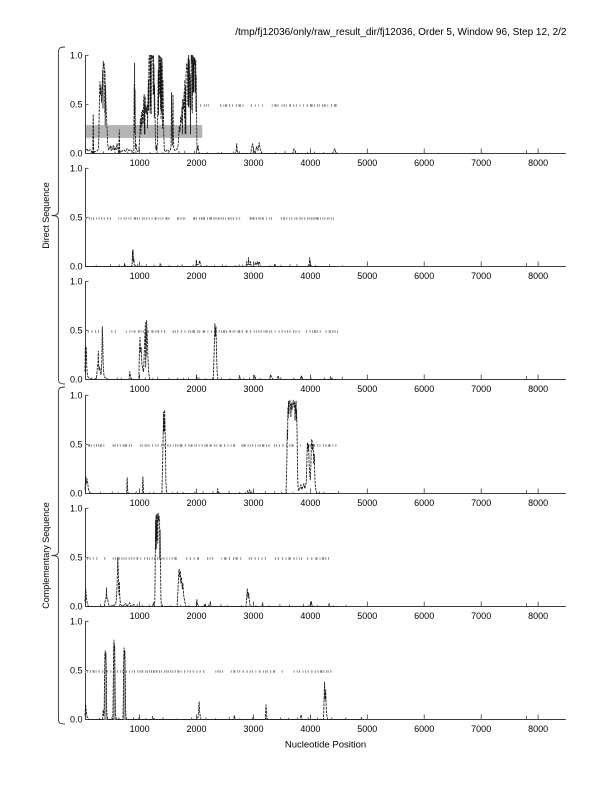 Image resolution: width=612 pixels, height=797 pixels. I want to click on svg-text: Direct Sequence, so click(46, 215).